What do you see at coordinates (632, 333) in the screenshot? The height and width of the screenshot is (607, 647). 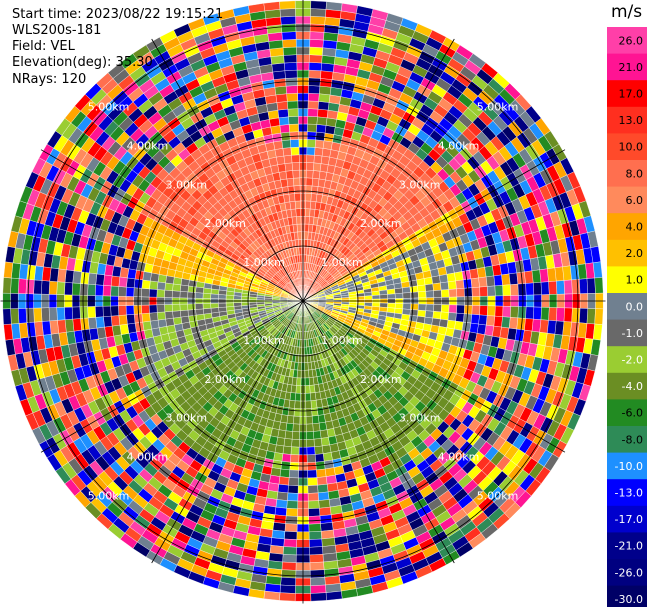 I see `colorbar-tick-label: -1.0` at bounding box center [632, 333].